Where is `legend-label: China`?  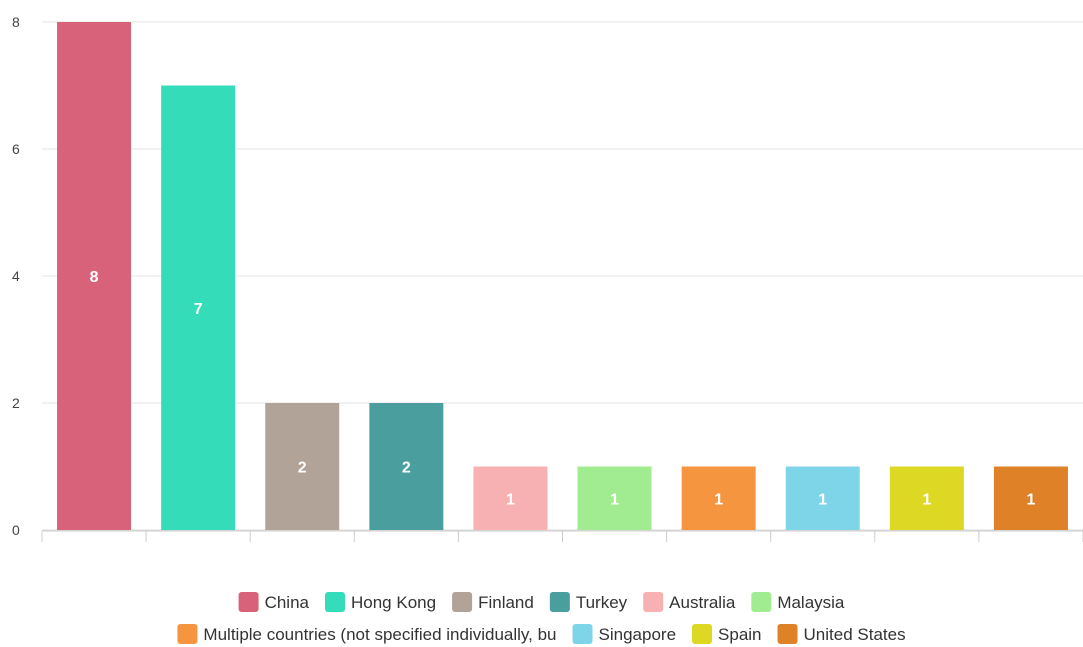 legend-label: China is located at coordinates (287, 602).